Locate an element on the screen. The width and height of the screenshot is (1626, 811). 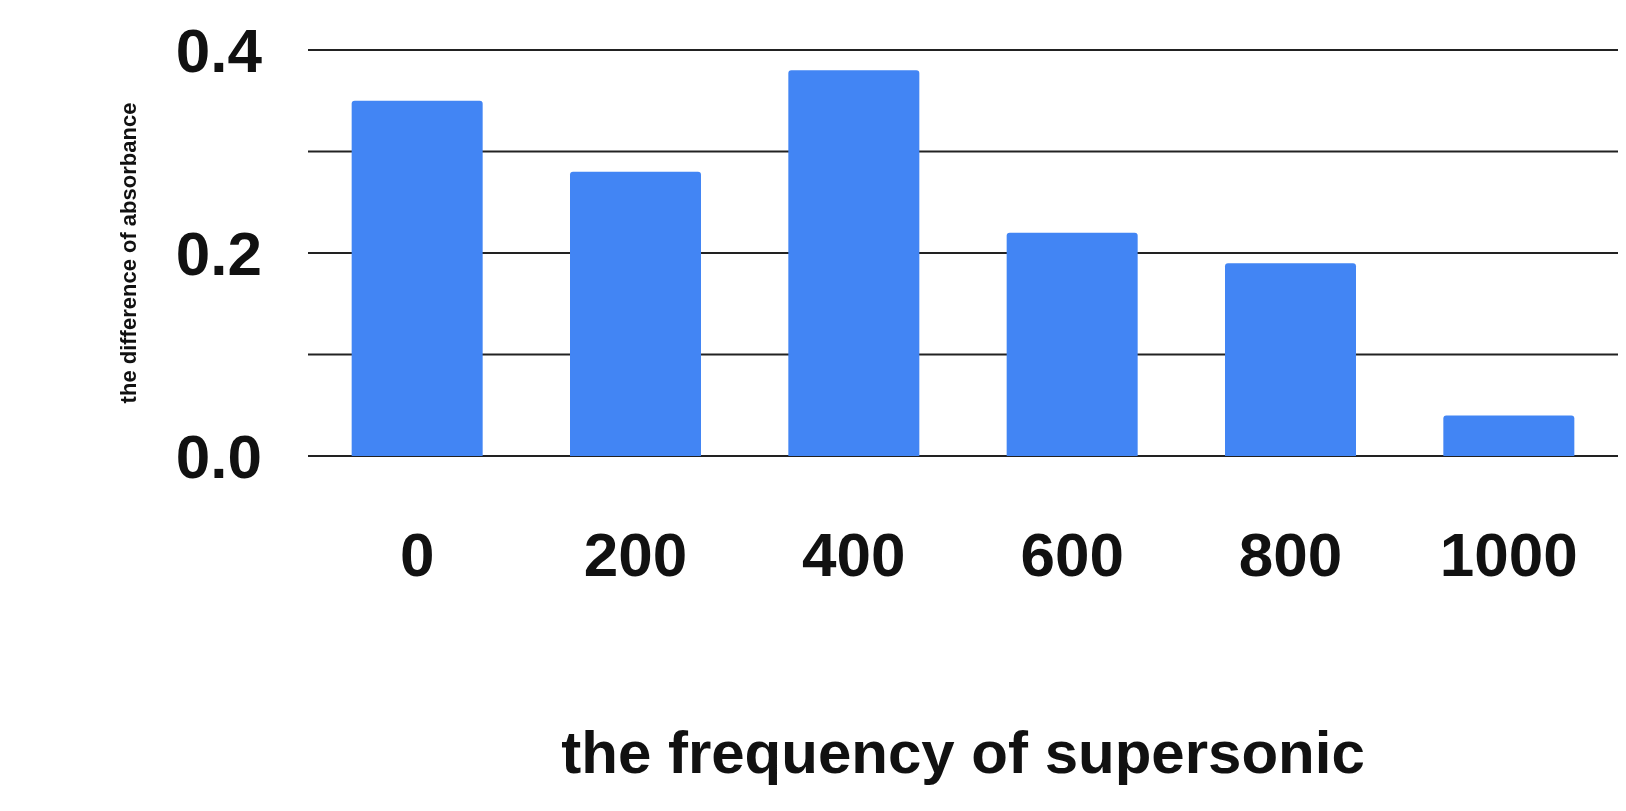
x-axis-title: the frequency of supersonic is located at coordinates (963, 752).